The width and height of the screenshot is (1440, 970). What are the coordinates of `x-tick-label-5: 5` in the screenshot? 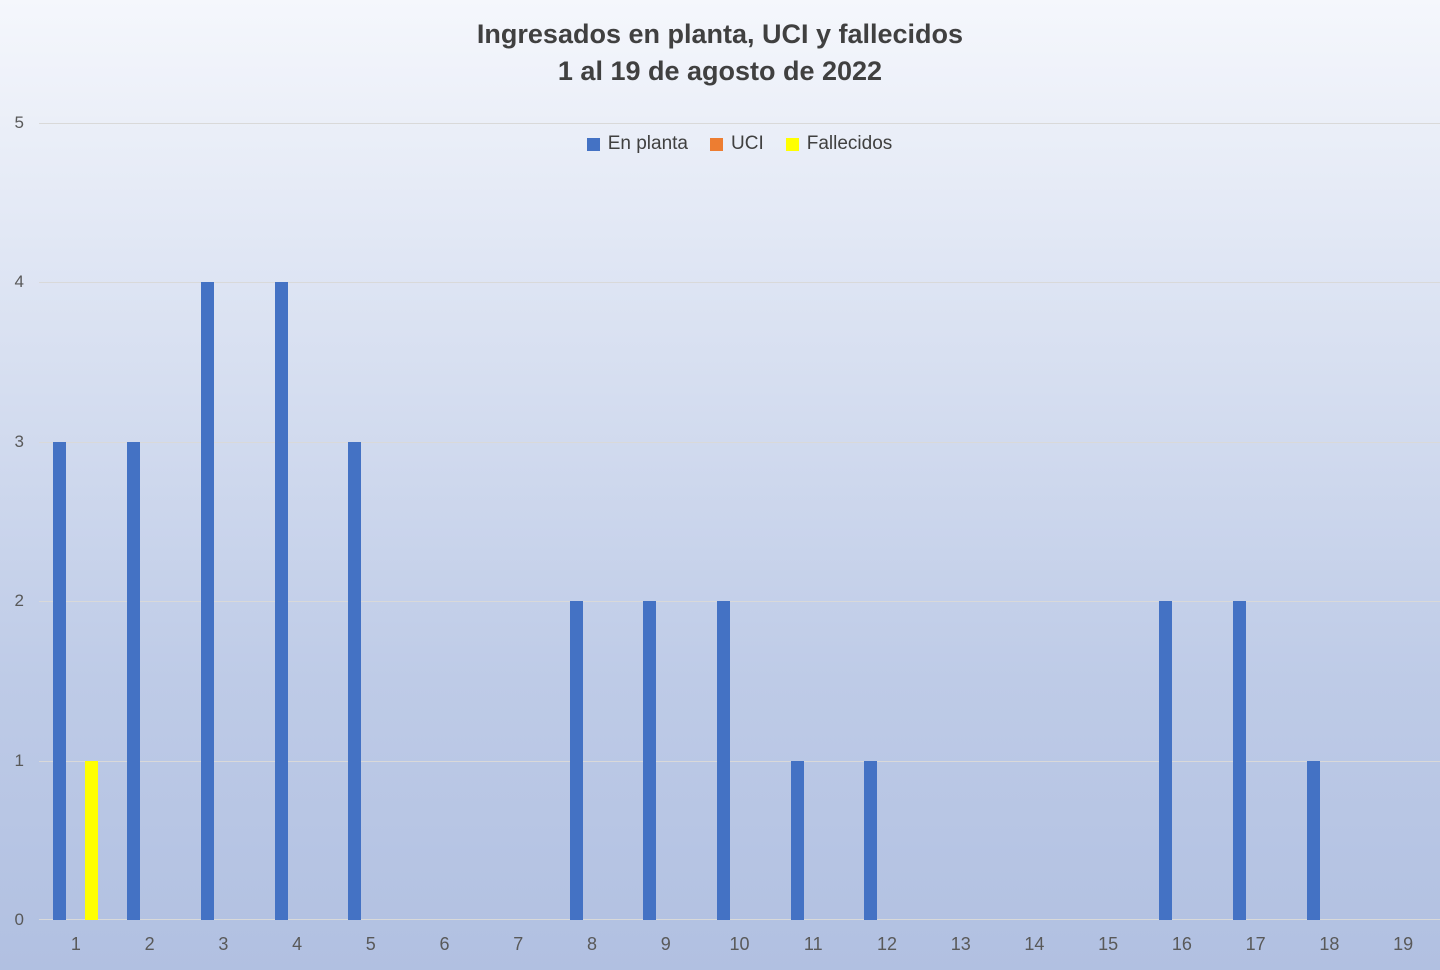 It's located at (370, 944).